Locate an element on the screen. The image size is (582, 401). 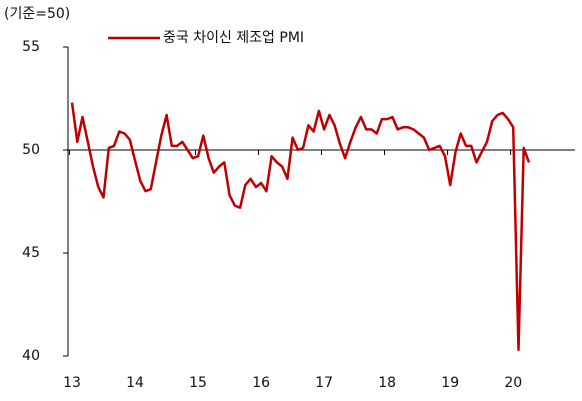
x-tick-label: 13 is located at coordinates (72, 383).